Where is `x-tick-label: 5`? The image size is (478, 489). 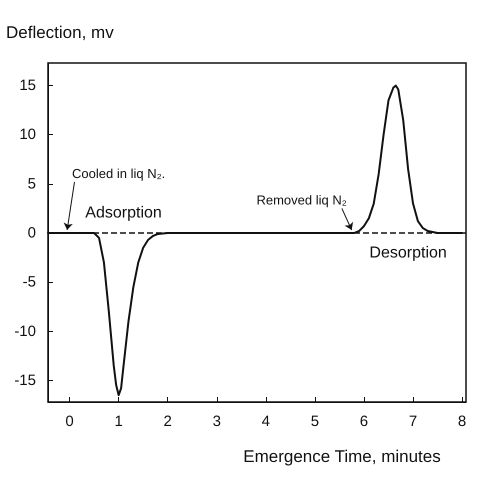
x-tick-label: 5 is located at coordinates (315, 421).